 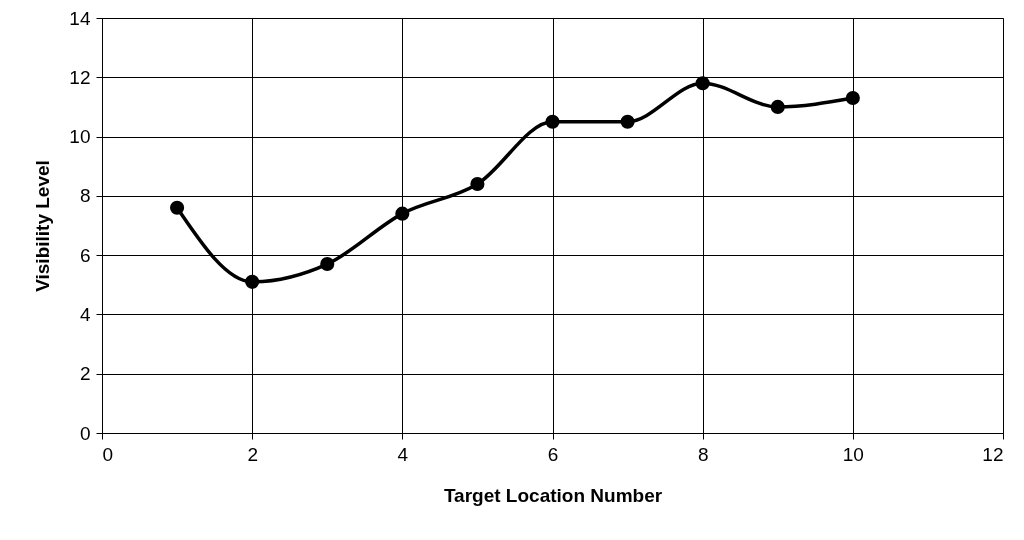 I want to click on x-tick-label: 10, so click(x=853, y=454).